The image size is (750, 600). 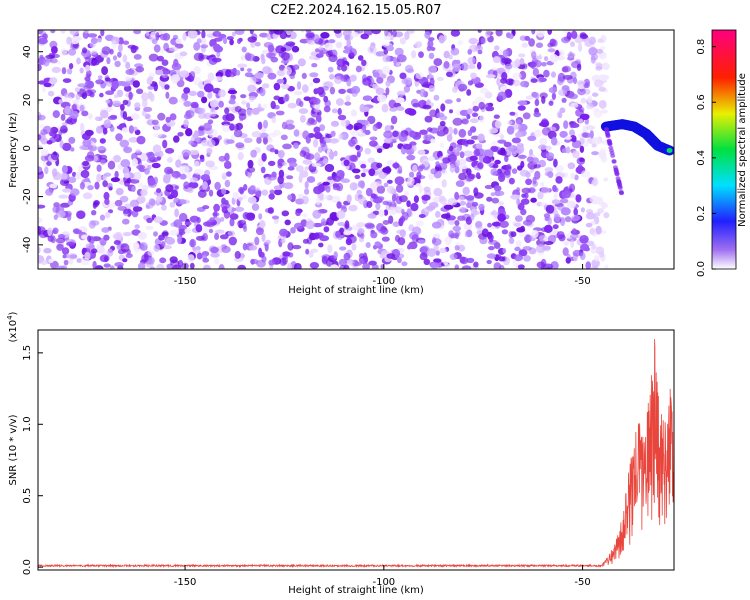 What do you see at coordinates (27, 148) in the screenshot?
I see `y-tick-label: 0` at bounding box center [27, 148].